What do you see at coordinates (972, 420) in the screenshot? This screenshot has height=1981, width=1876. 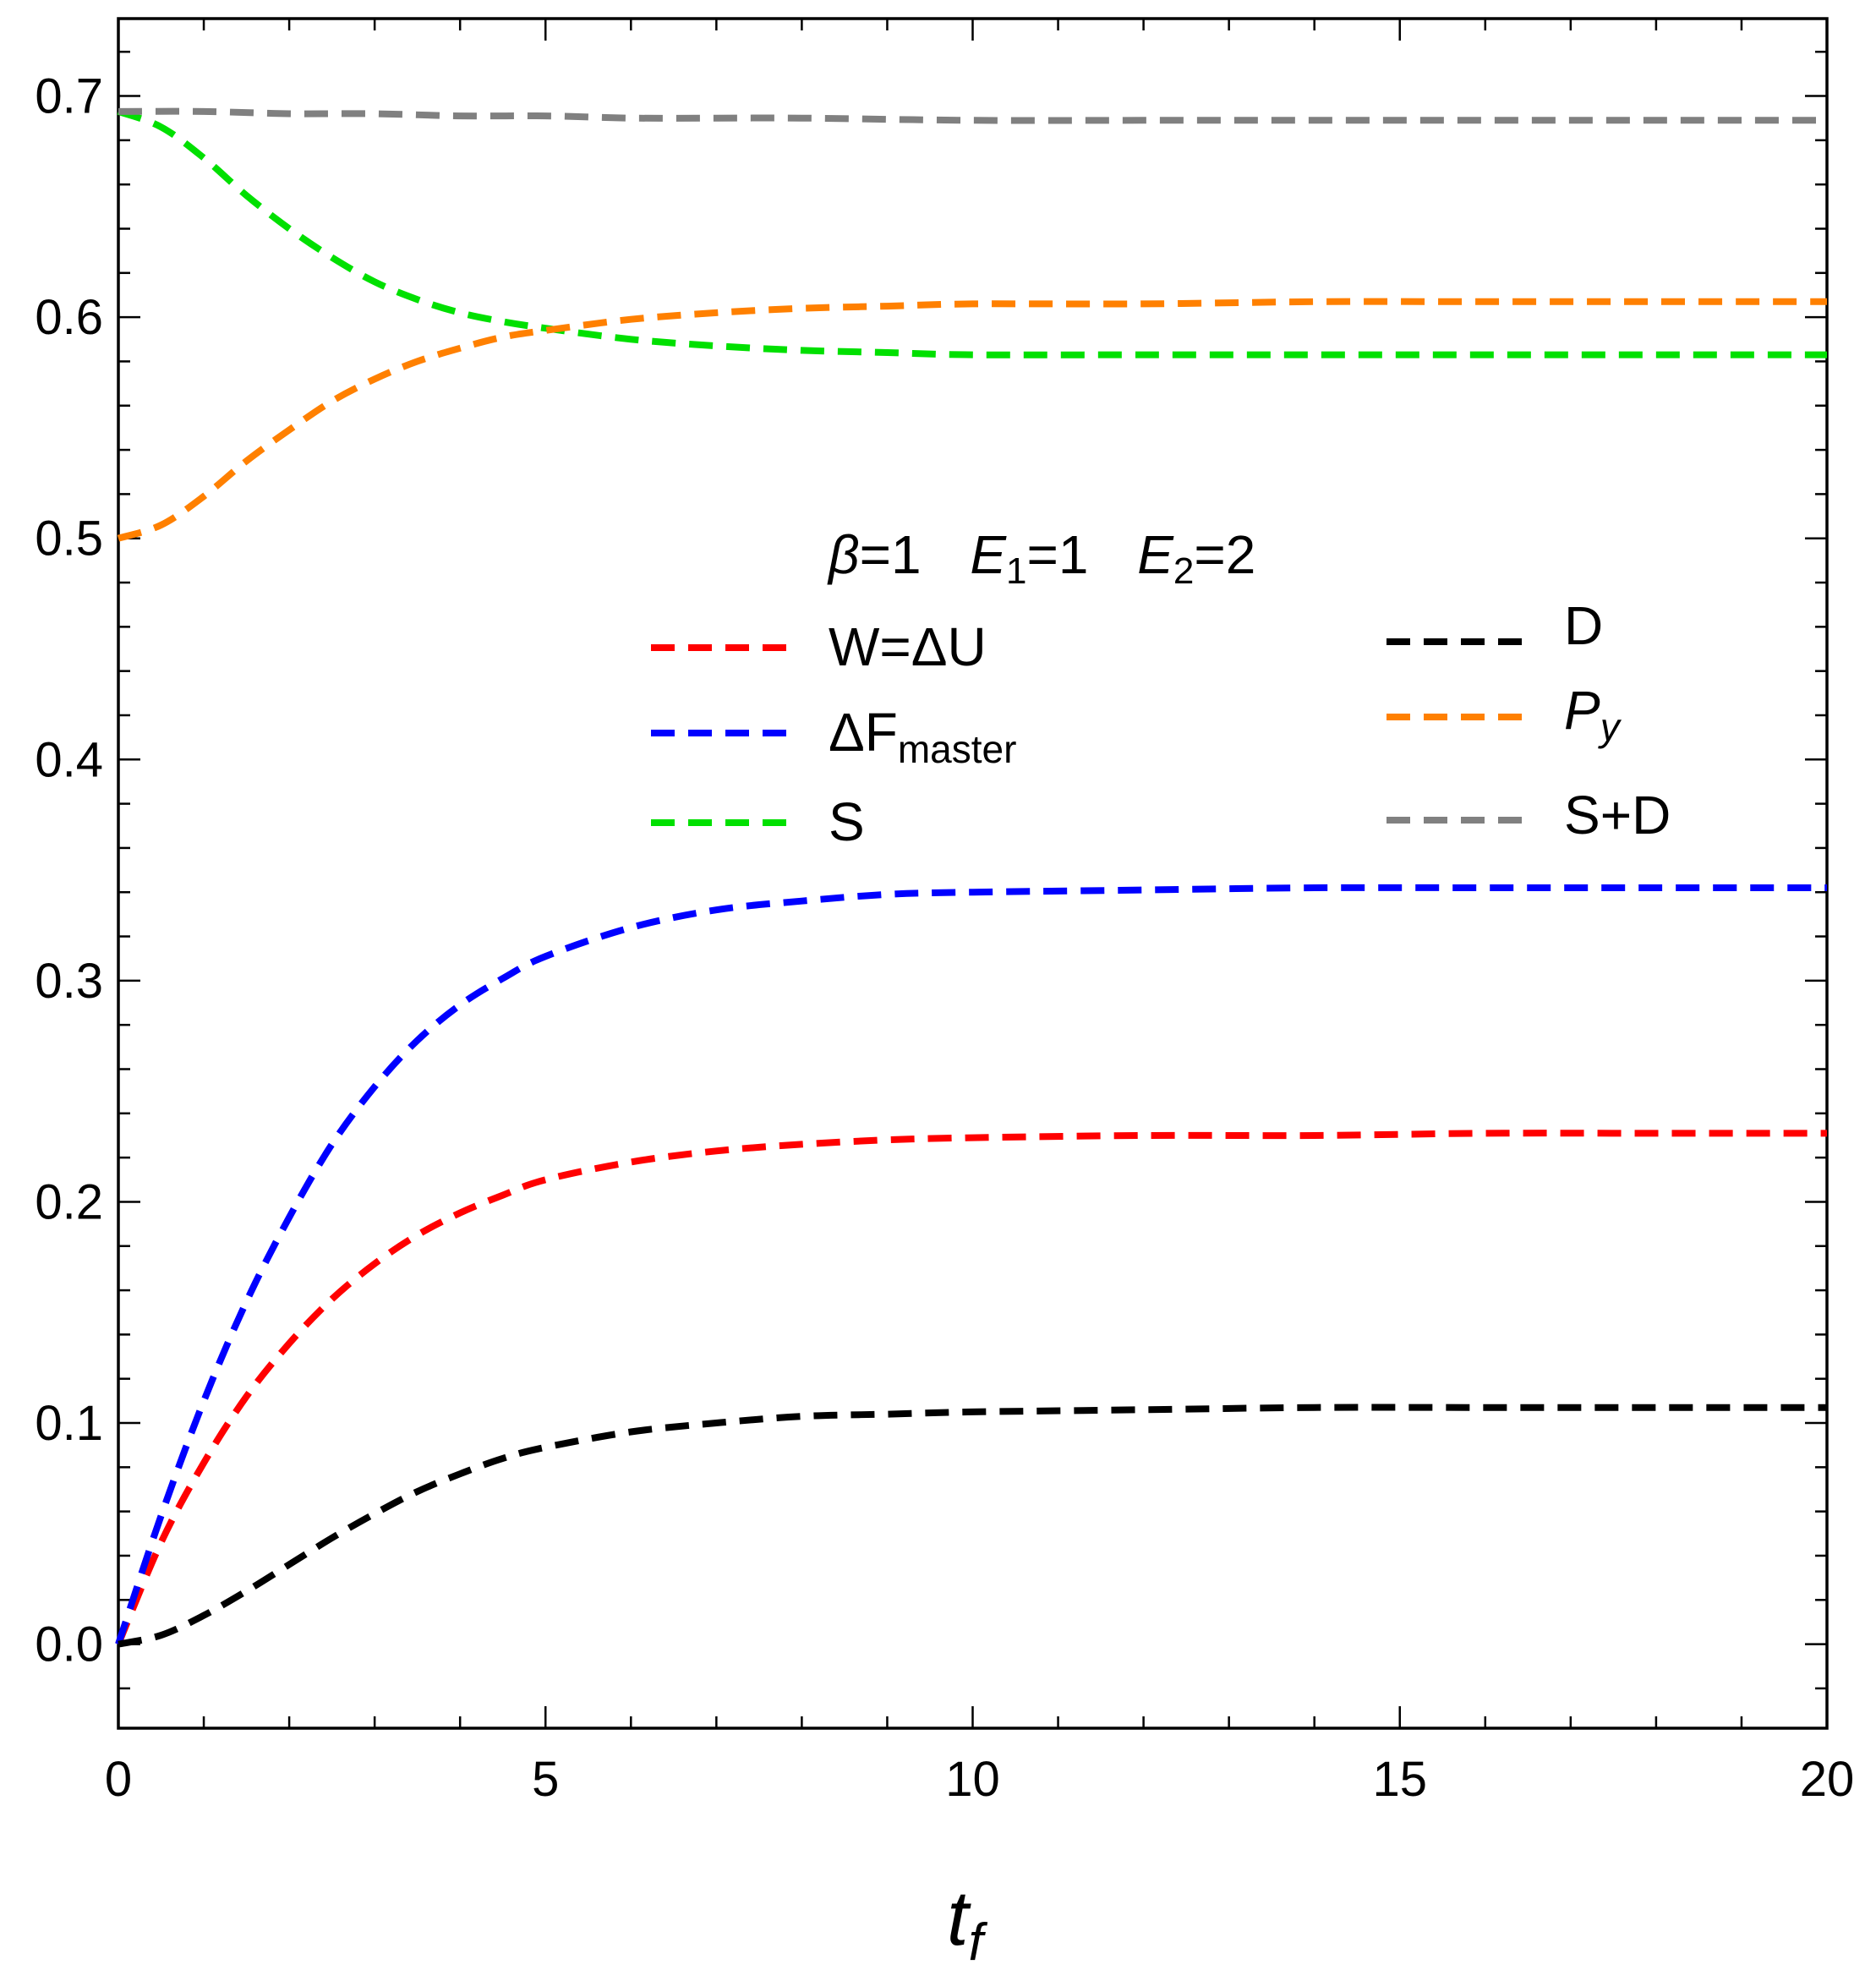 I see `series-py-line` at bounding box center [972, 420].